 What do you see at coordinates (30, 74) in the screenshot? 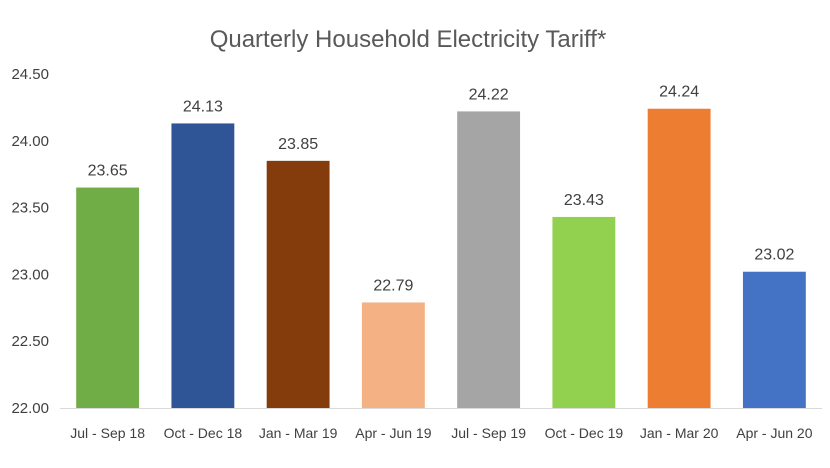
I see `y-tick-label: 24.50` at bounding box center [30, 74].